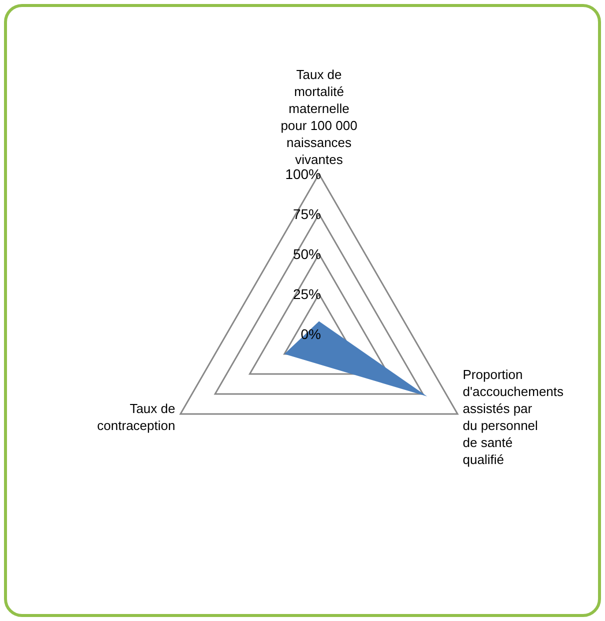 The image size is (605, 621). Describe the element at coordinates (513, 417) in the screenshot. I see `spoke-label: Proportion d'accouchements assistés par du personnel de santé qualifié` at that location.